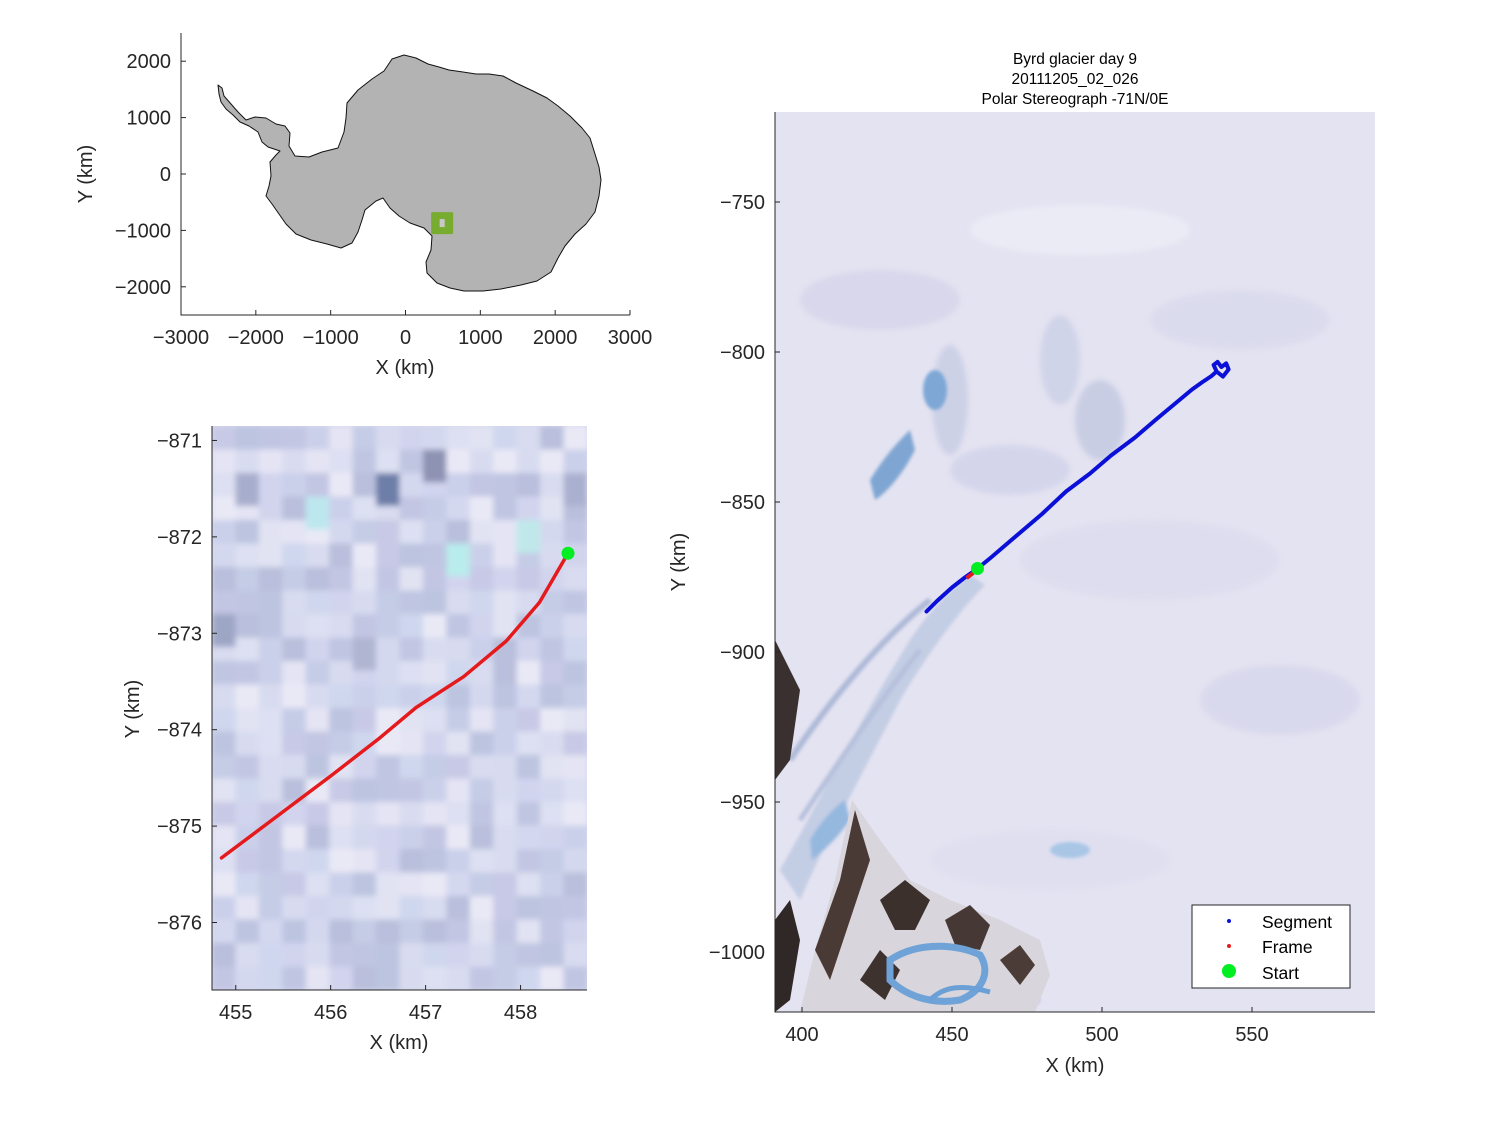 This screenshot has width=1500, height=1125. I want to click on overview-y-tick-label: −2000, so click(143, 288).